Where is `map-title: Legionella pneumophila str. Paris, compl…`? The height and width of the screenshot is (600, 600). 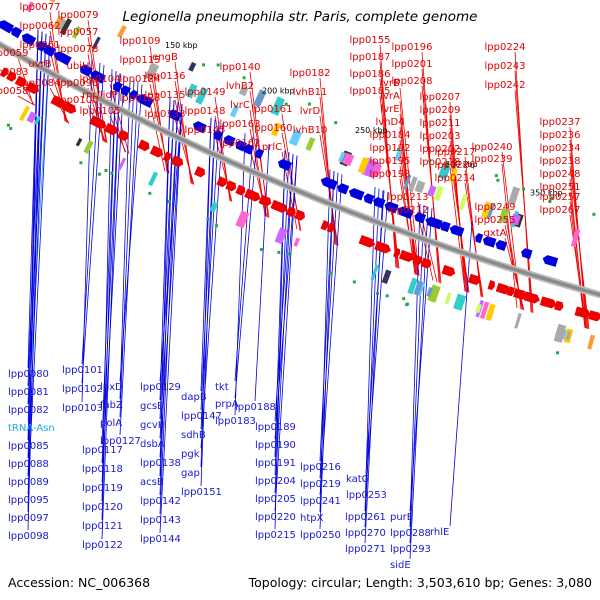 map-title: Legionella pneumophila str. Paris, compl… is located at coordinates (300, 17).